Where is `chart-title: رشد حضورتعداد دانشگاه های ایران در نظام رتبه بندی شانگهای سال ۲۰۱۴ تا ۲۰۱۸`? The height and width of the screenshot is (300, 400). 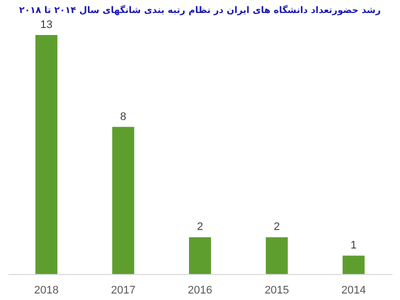 chart-title: رشد حضورتعداد دانشگاه های ایران در نظام رتبه بندی شانگهای سال ۲۰۱۴ تا ۲۰۱۸ is located at coordinates (200, 10).